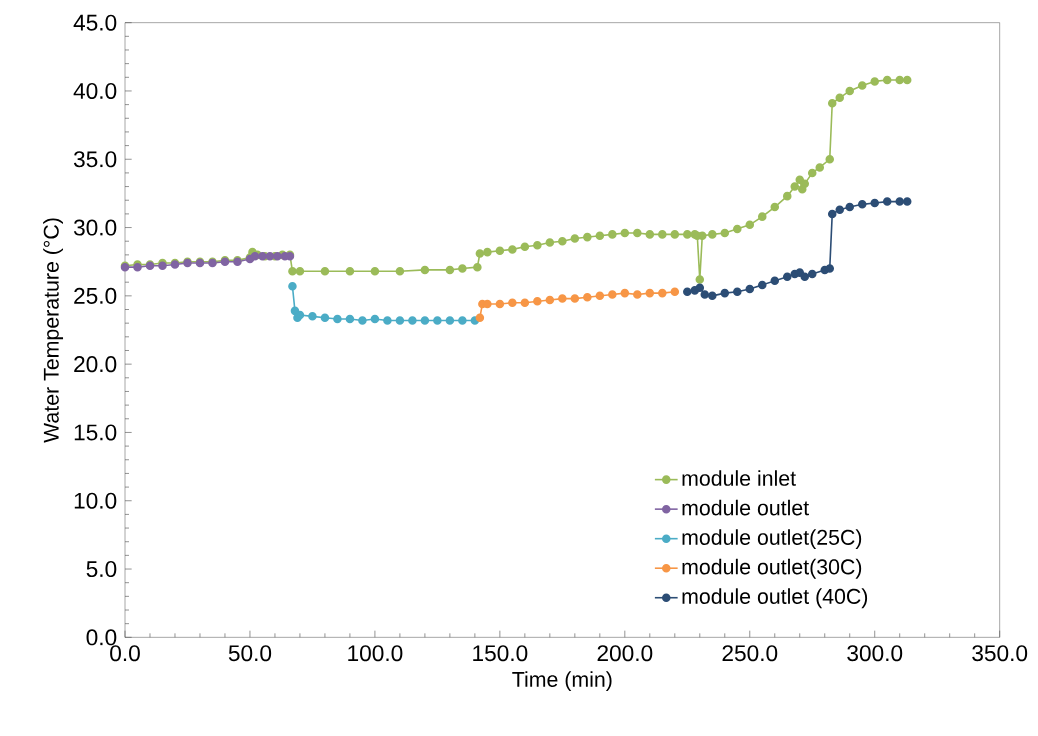 This screenshot has height=736, width=1038. I want to click on x-tick-label: 200.0, so click(625, 653).